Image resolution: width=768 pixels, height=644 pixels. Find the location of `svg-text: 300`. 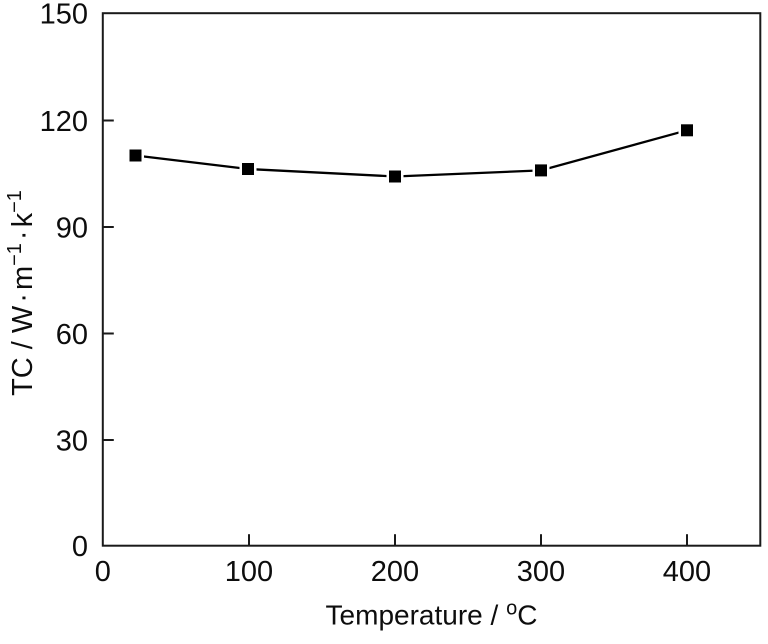

svg-text: 300 is located at coordinates (541, 572).